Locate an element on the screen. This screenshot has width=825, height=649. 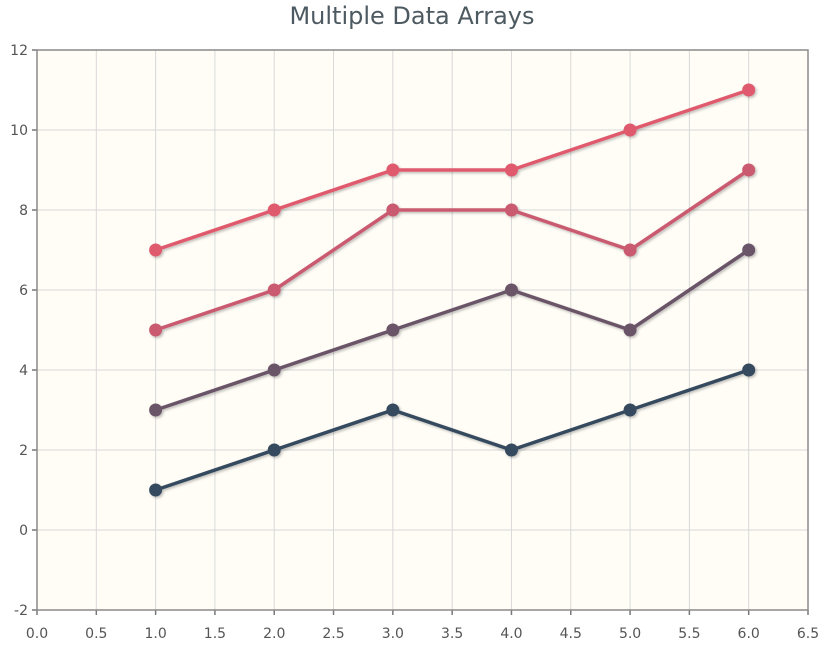
x-tick-label: 1.5 is located at coordinates (215, 634).